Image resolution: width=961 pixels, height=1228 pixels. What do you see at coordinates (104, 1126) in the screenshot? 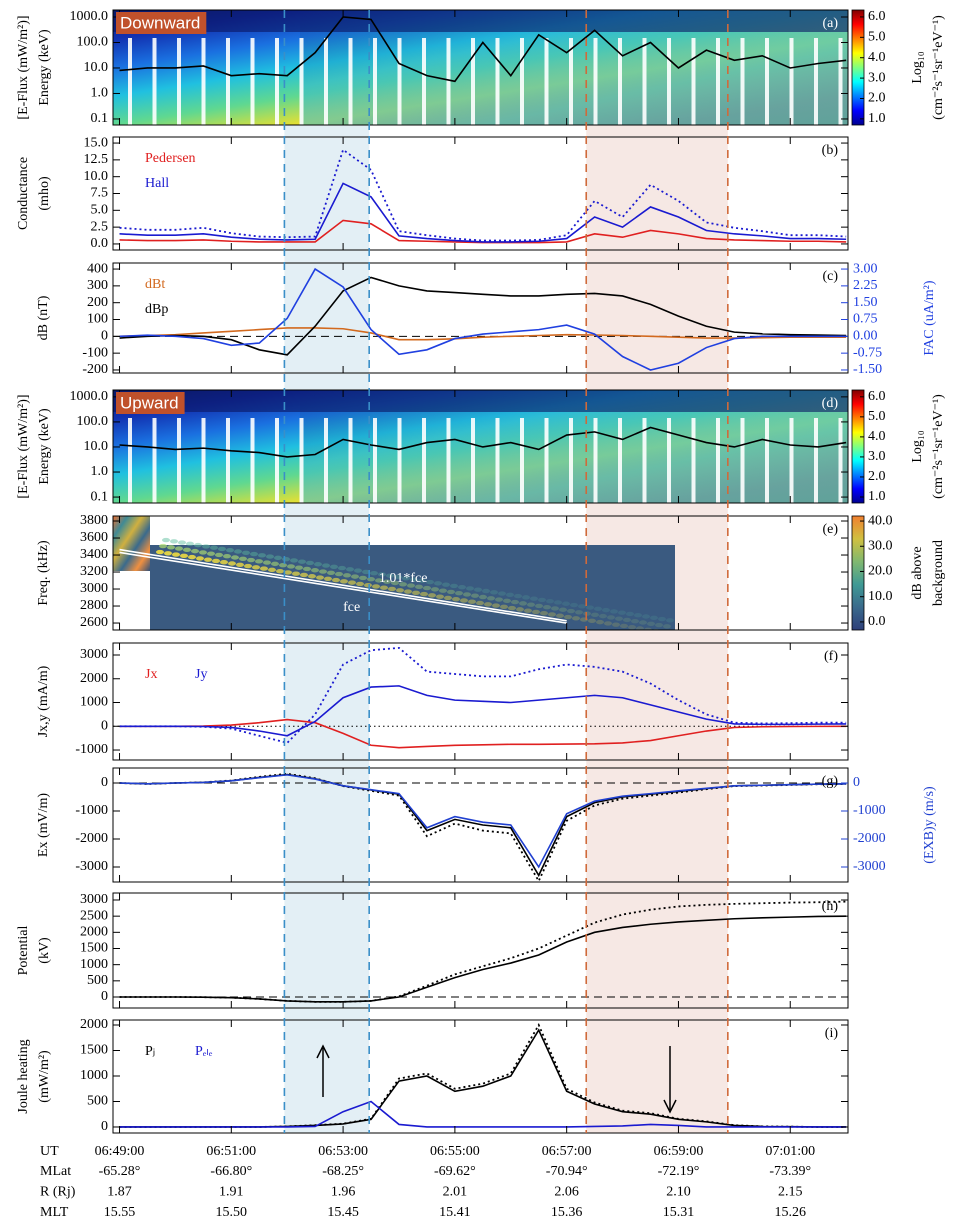
I see `y-tick-label: 0` at bounding box center [104, 1126].